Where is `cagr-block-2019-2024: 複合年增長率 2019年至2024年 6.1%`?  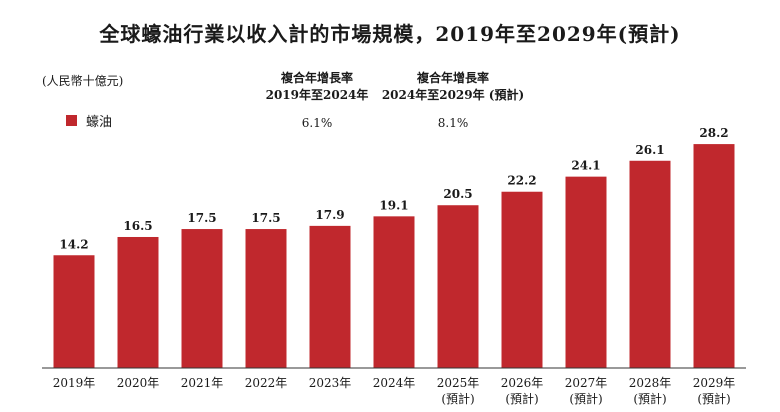
cagr-block-2019-2024: 複合年增長率 2019年至2024年 6.1% is located at coordinates (317, 101).